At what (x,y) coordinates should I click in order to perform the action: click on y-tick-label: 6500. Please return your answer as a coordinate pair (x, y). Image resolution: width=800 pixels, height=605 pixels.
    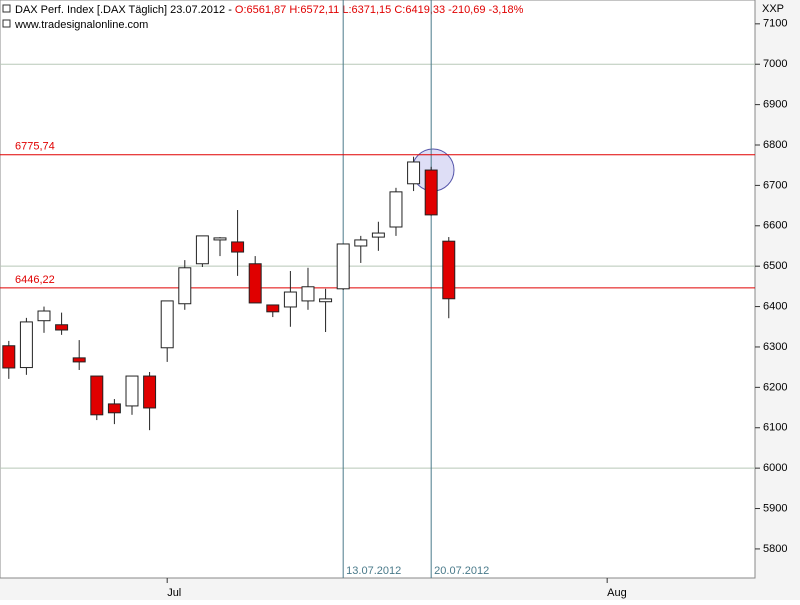
    Looking at the image, I should click on (775, 266).